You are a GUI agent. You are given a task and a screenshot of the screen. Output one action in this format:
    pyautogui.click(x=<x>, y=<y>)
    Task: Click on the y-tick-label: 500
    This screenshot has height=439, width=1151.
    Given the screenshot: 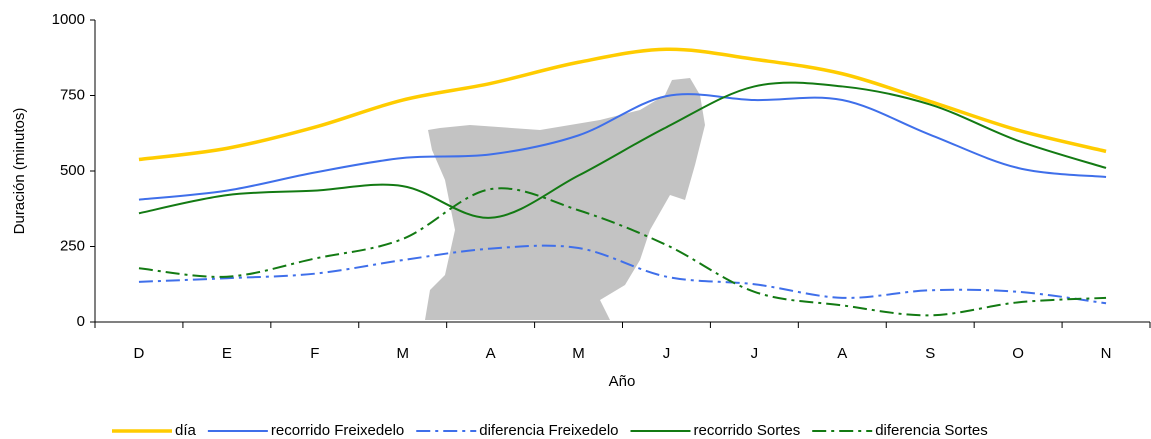 What is the action you would take?
    pyautogui.click(x=72, y=170)
    